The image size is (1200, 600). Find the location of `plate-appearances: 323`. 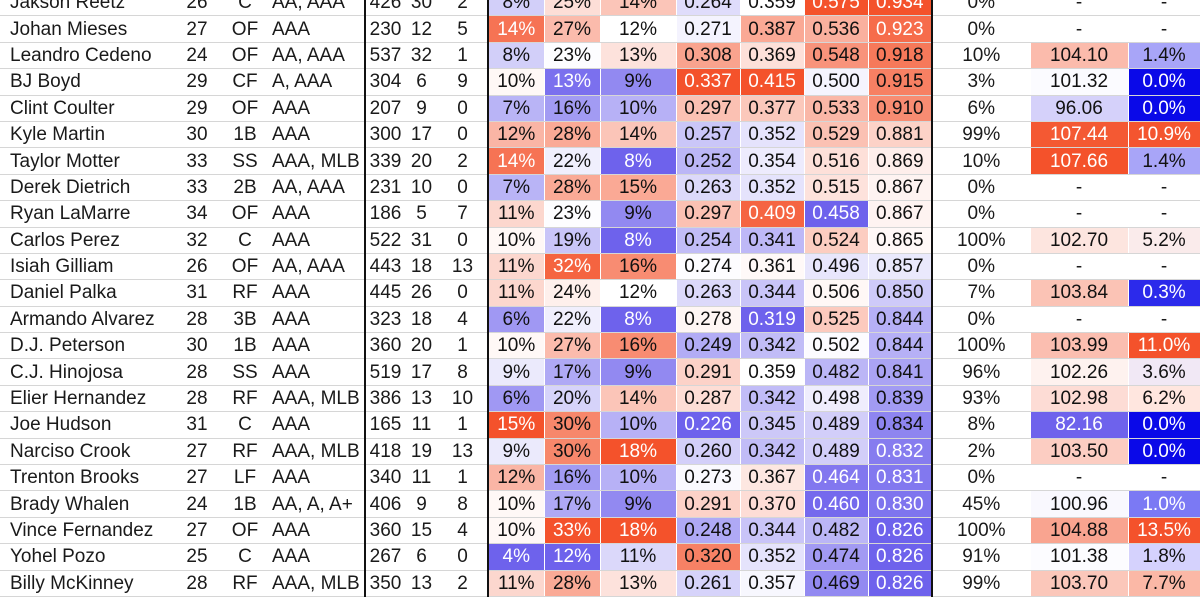

plate-appearances: 323 is located at coordinates (385, 320).